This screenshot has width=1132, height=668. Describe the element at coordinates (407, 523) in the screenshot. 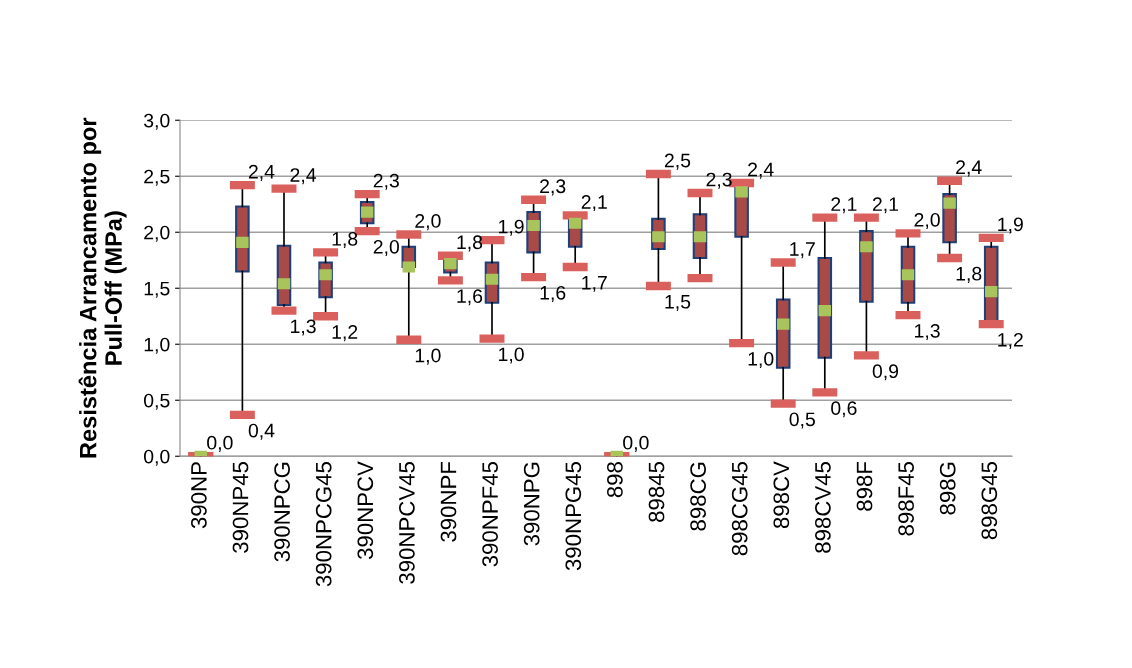

I see `x-tick-label: 390NPCV45` at that location.